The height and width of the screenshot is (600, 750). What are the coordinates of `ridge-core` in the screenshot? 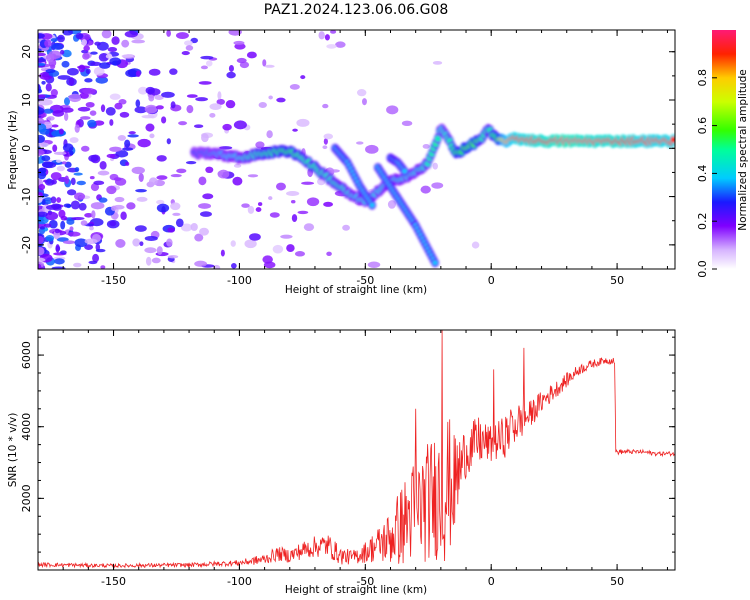 It's located at (672, 139).